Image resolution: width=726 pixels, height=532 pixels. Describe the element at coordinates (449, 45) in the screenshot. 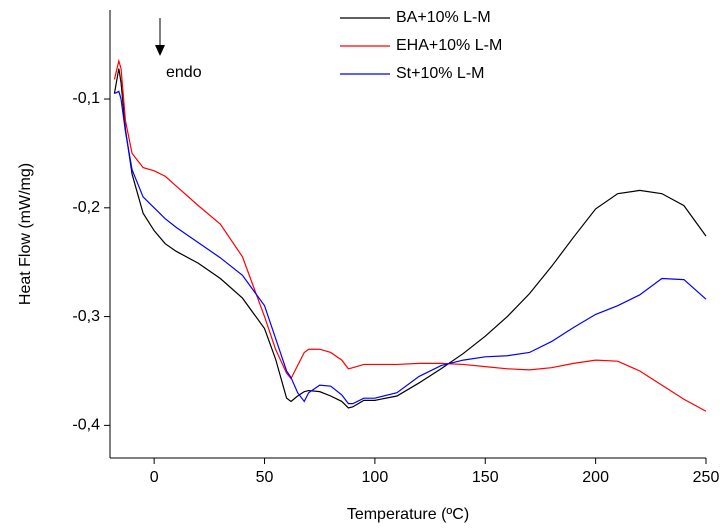

I see `legend-label: EHA+10% L-M` at that location.